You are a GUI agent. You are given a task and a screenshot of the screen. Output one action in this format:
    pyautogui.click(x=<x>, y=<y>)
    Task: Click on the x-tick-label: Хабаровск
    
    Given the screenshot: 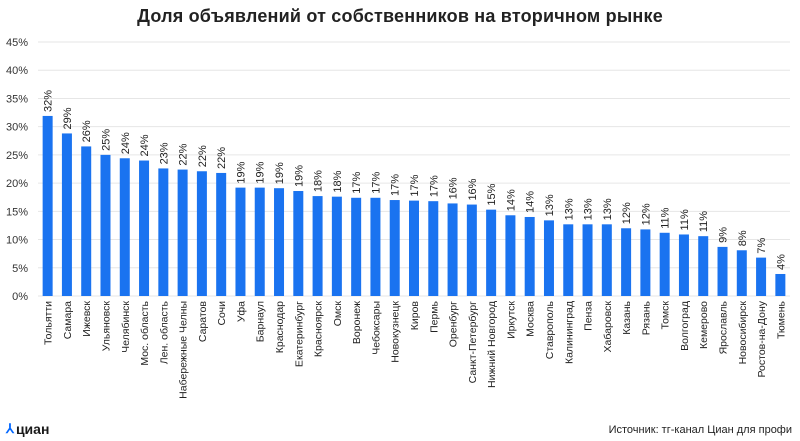 What is the action you would take?
    pyautogui.click(x=608, y=327)
    